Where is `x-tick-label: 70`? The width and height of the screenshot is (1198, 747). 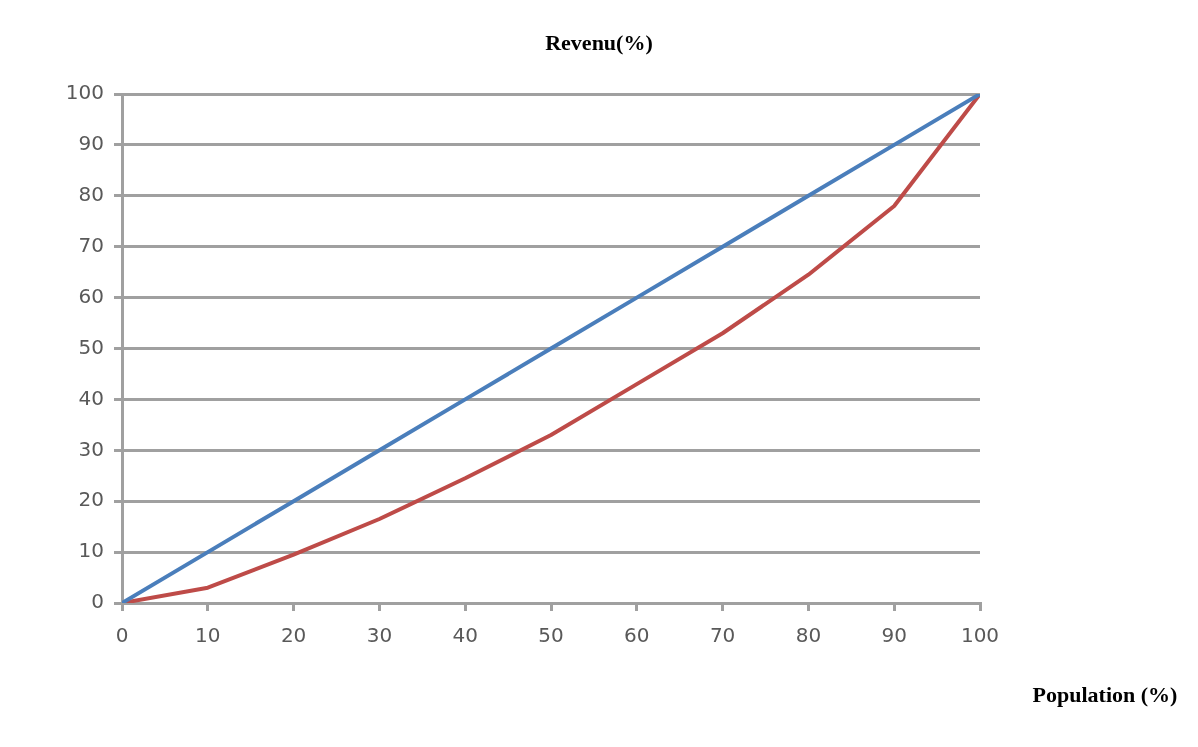
x-tick-label: 70 is located at coordinates (722, 635).